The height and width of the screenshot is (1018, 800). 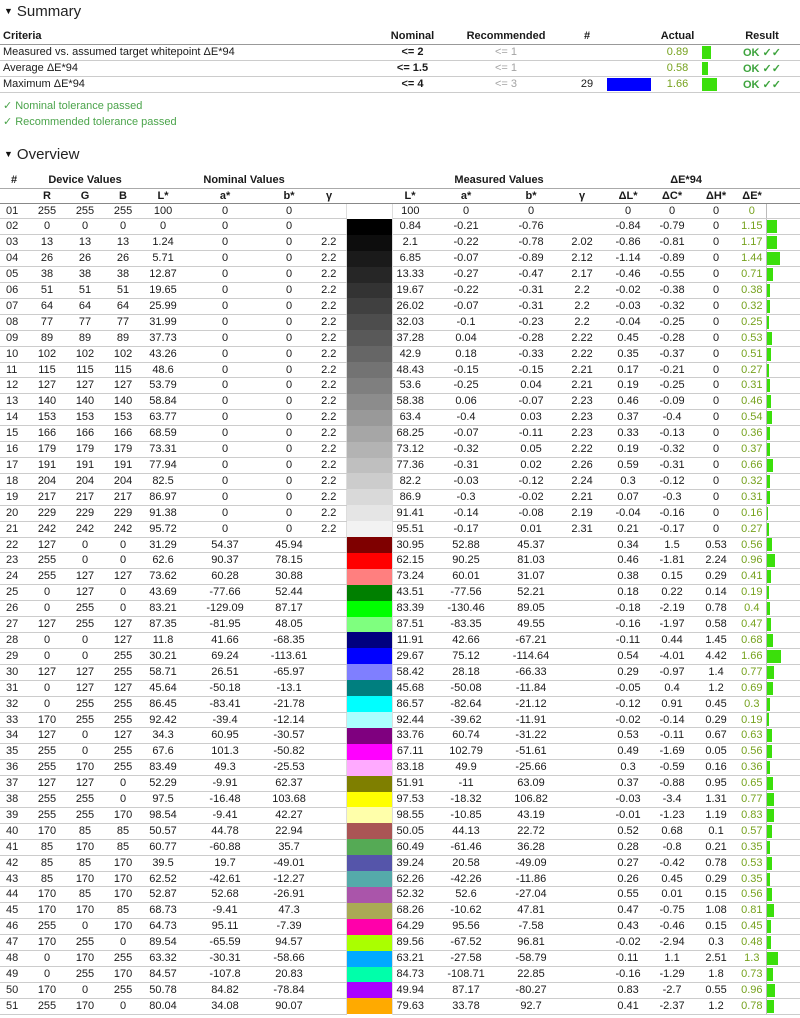 What do you see at coordinates (672, 863) in the screenshot?
I see `cell-delta-c: -0.42` at bounding box center [672, 863].